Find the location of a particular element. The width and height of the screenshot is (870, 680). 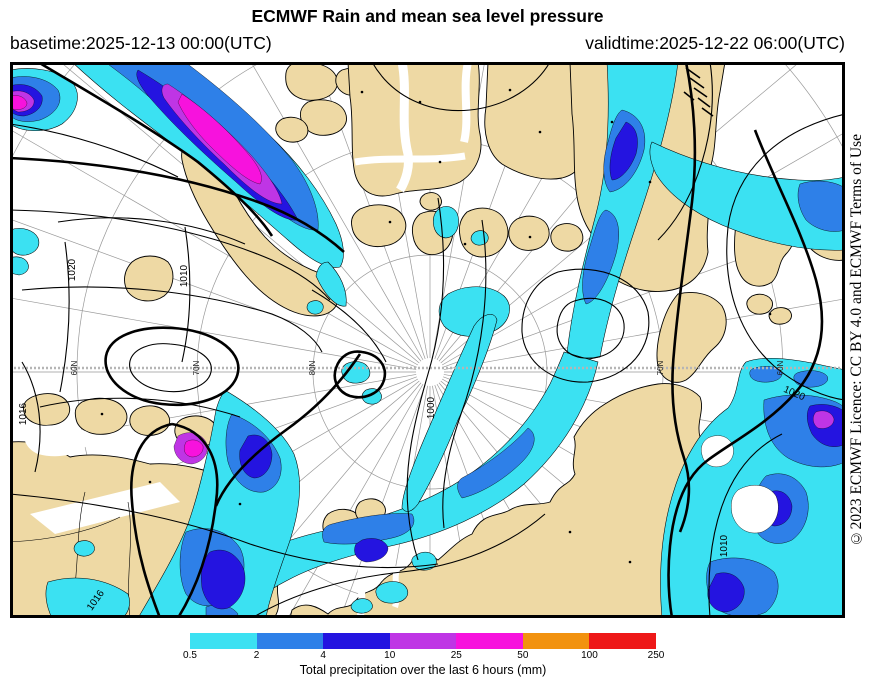

latitude-labels: 60N 70N 80N 70N 60N is located at coordinates (427, 367).